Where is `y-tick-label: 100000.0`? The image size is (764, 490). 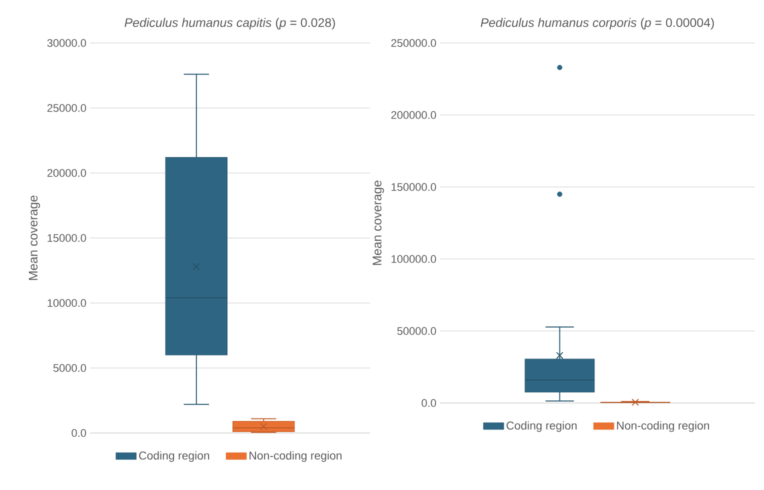 y-tick-label: 100000.0 is located at coordinates (414, 259).